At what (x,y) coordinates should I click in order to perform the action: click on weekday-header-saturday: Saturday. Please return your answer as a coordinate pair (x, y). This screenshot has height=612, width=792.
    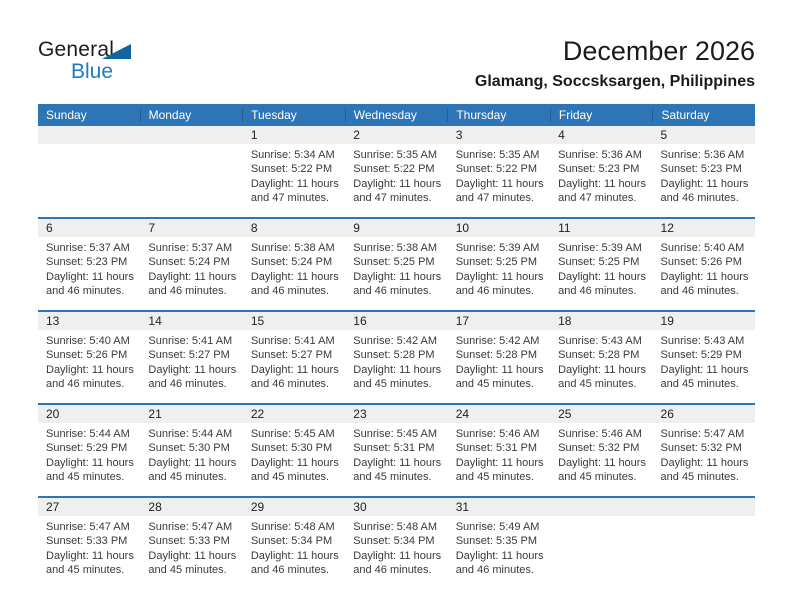
    Looking at the image, I should click on (703, 115).